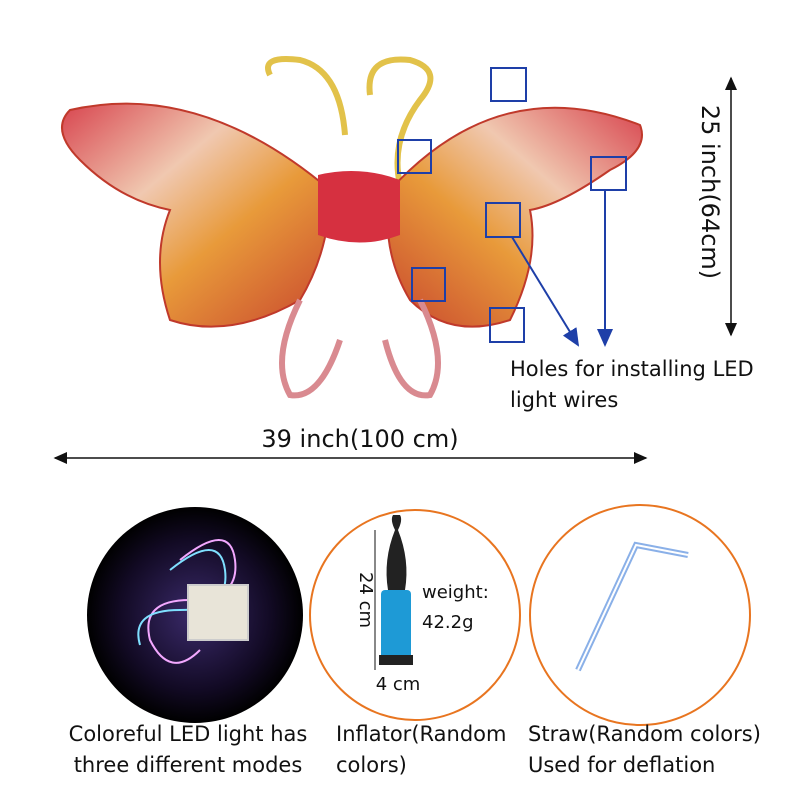 The width and height of the screenshot is (800, 800). What do you see at coordinates (512, 207) in the screenshot?
I see `hole-markers` at bounding box center [512, 207].